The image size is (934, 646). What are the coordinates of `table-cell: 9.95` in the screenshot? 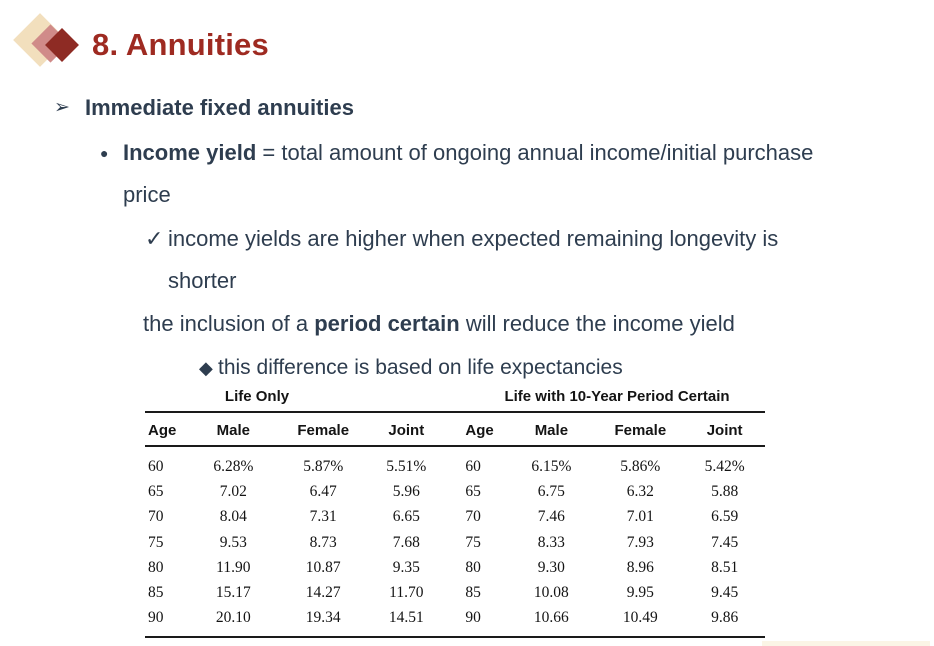 It's located at (640, 593).